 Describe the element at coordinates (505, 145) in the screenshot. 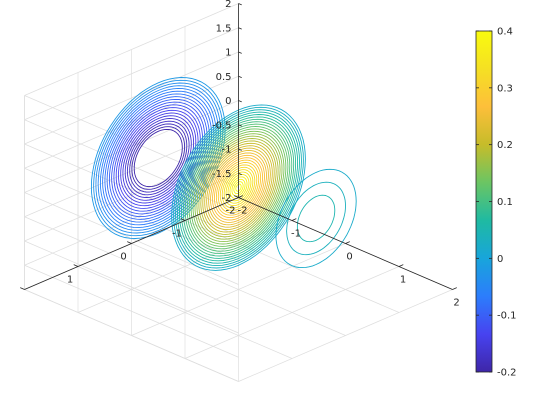

I see `colorbar-tick-label: 0.2` at that location.